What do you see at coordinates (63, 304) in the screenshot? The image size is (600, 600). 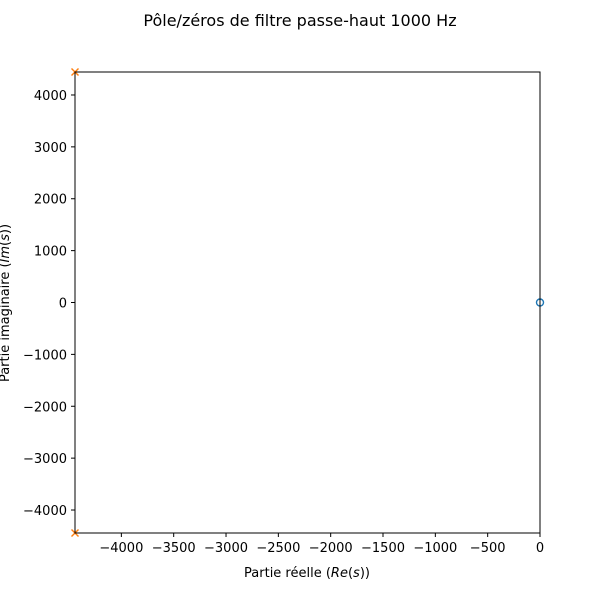 I see `y-tick-label: 0` at bounding box center [63, 304].